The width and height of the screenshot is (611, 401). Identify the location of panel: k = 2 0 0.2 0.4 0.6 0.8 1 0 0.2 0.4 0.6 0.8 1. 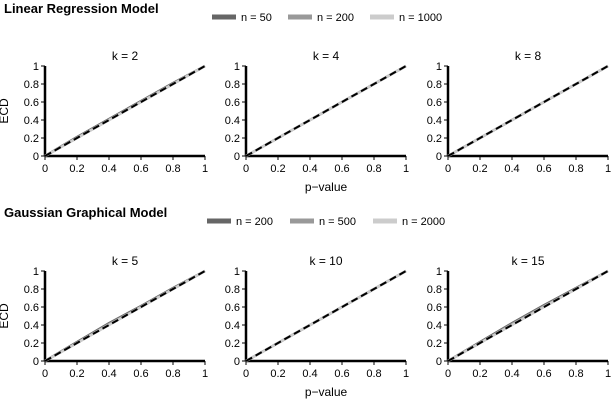
(116, 112).